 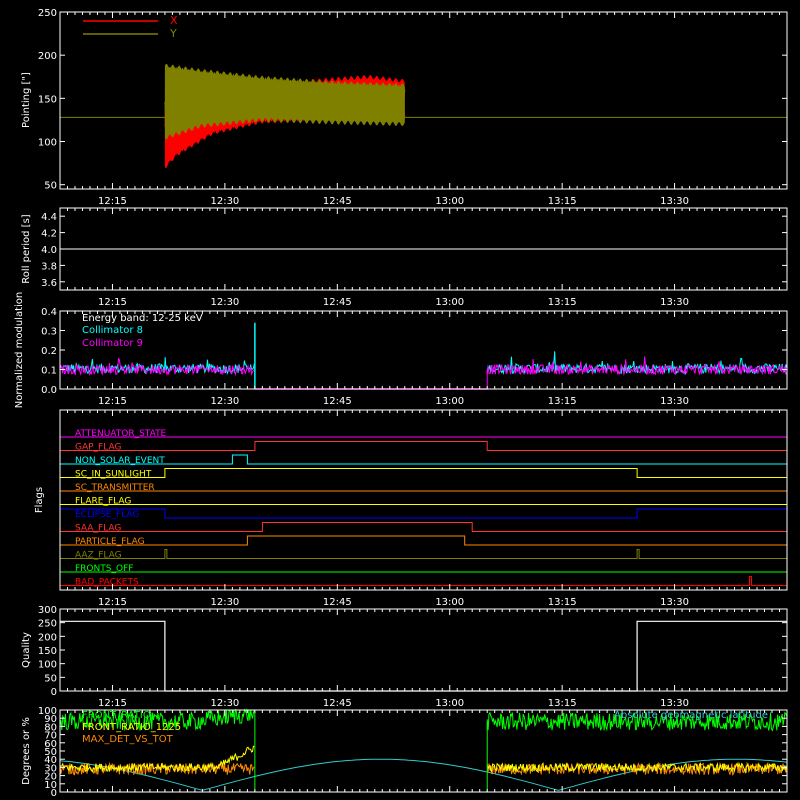 I want to click on y-tick-label: 0.3, so click(x=49, y=332).